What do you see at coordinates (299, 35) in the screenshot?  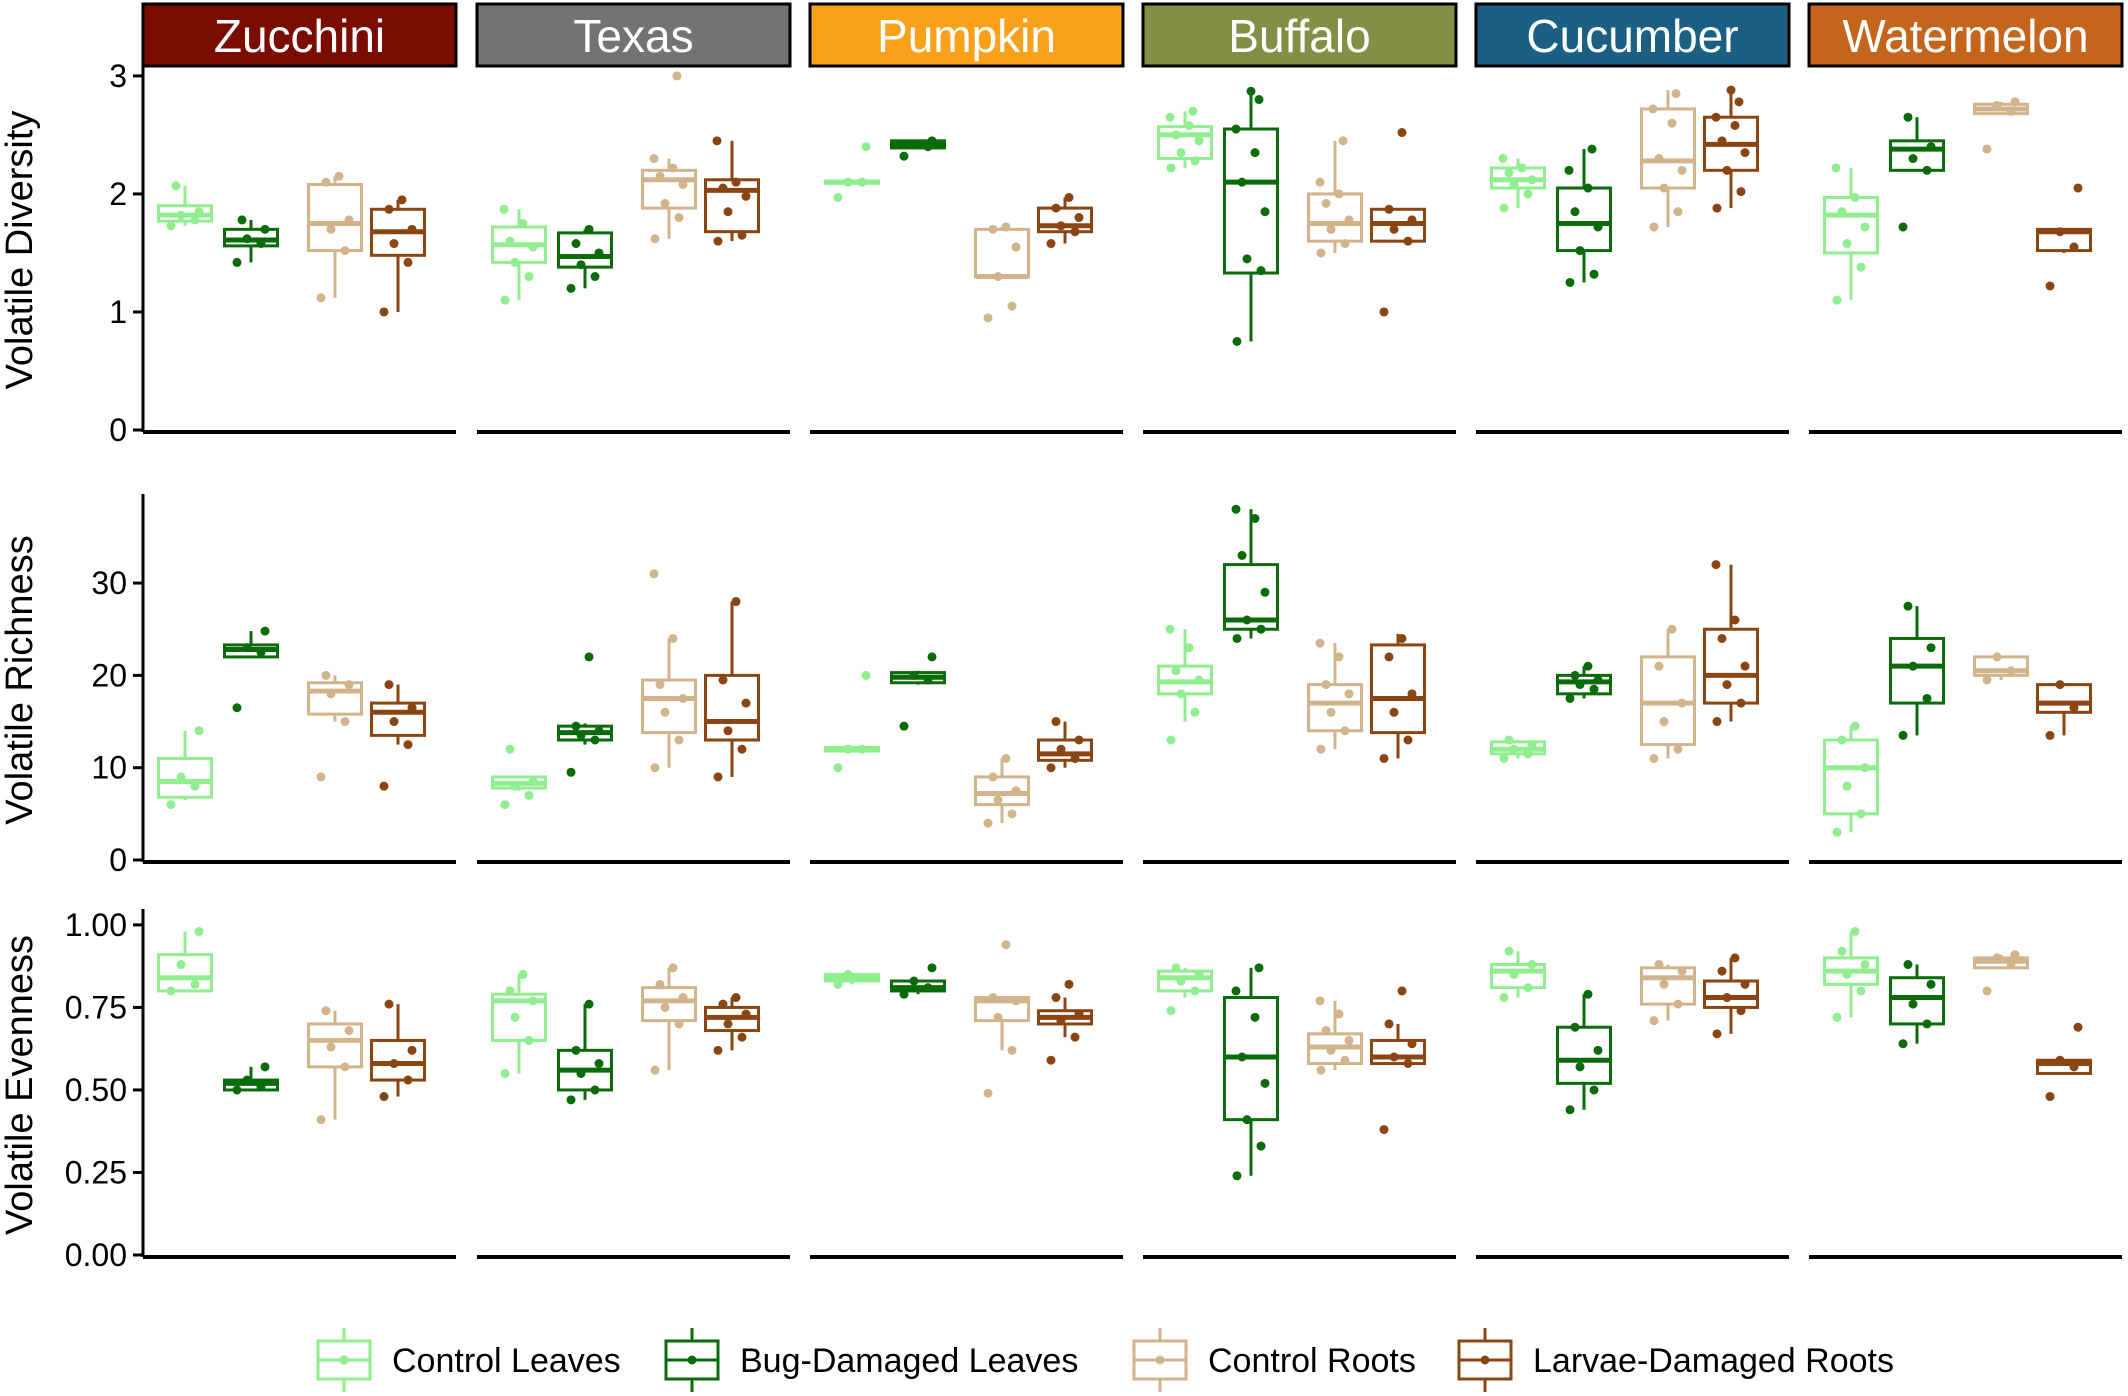 I see `facet-strip-zucchini: Zucchini` at bounding box center [299, 35].